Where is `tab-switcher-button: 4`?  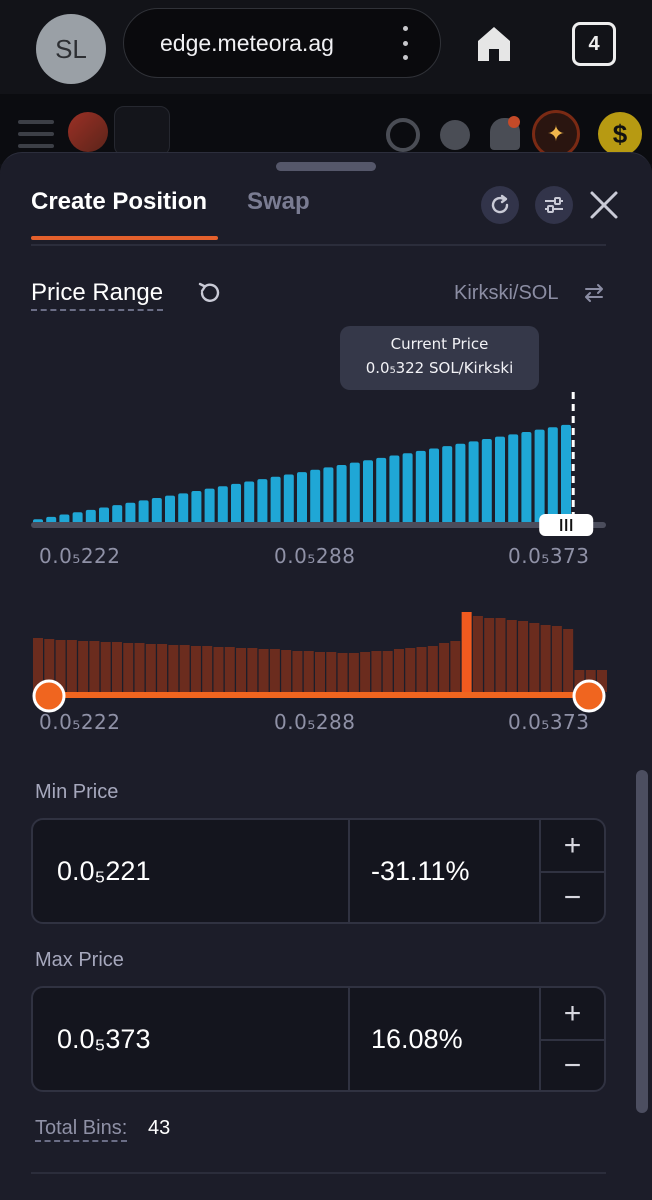 tab-switcher-button: 4 is located at coordinates (594, 44).